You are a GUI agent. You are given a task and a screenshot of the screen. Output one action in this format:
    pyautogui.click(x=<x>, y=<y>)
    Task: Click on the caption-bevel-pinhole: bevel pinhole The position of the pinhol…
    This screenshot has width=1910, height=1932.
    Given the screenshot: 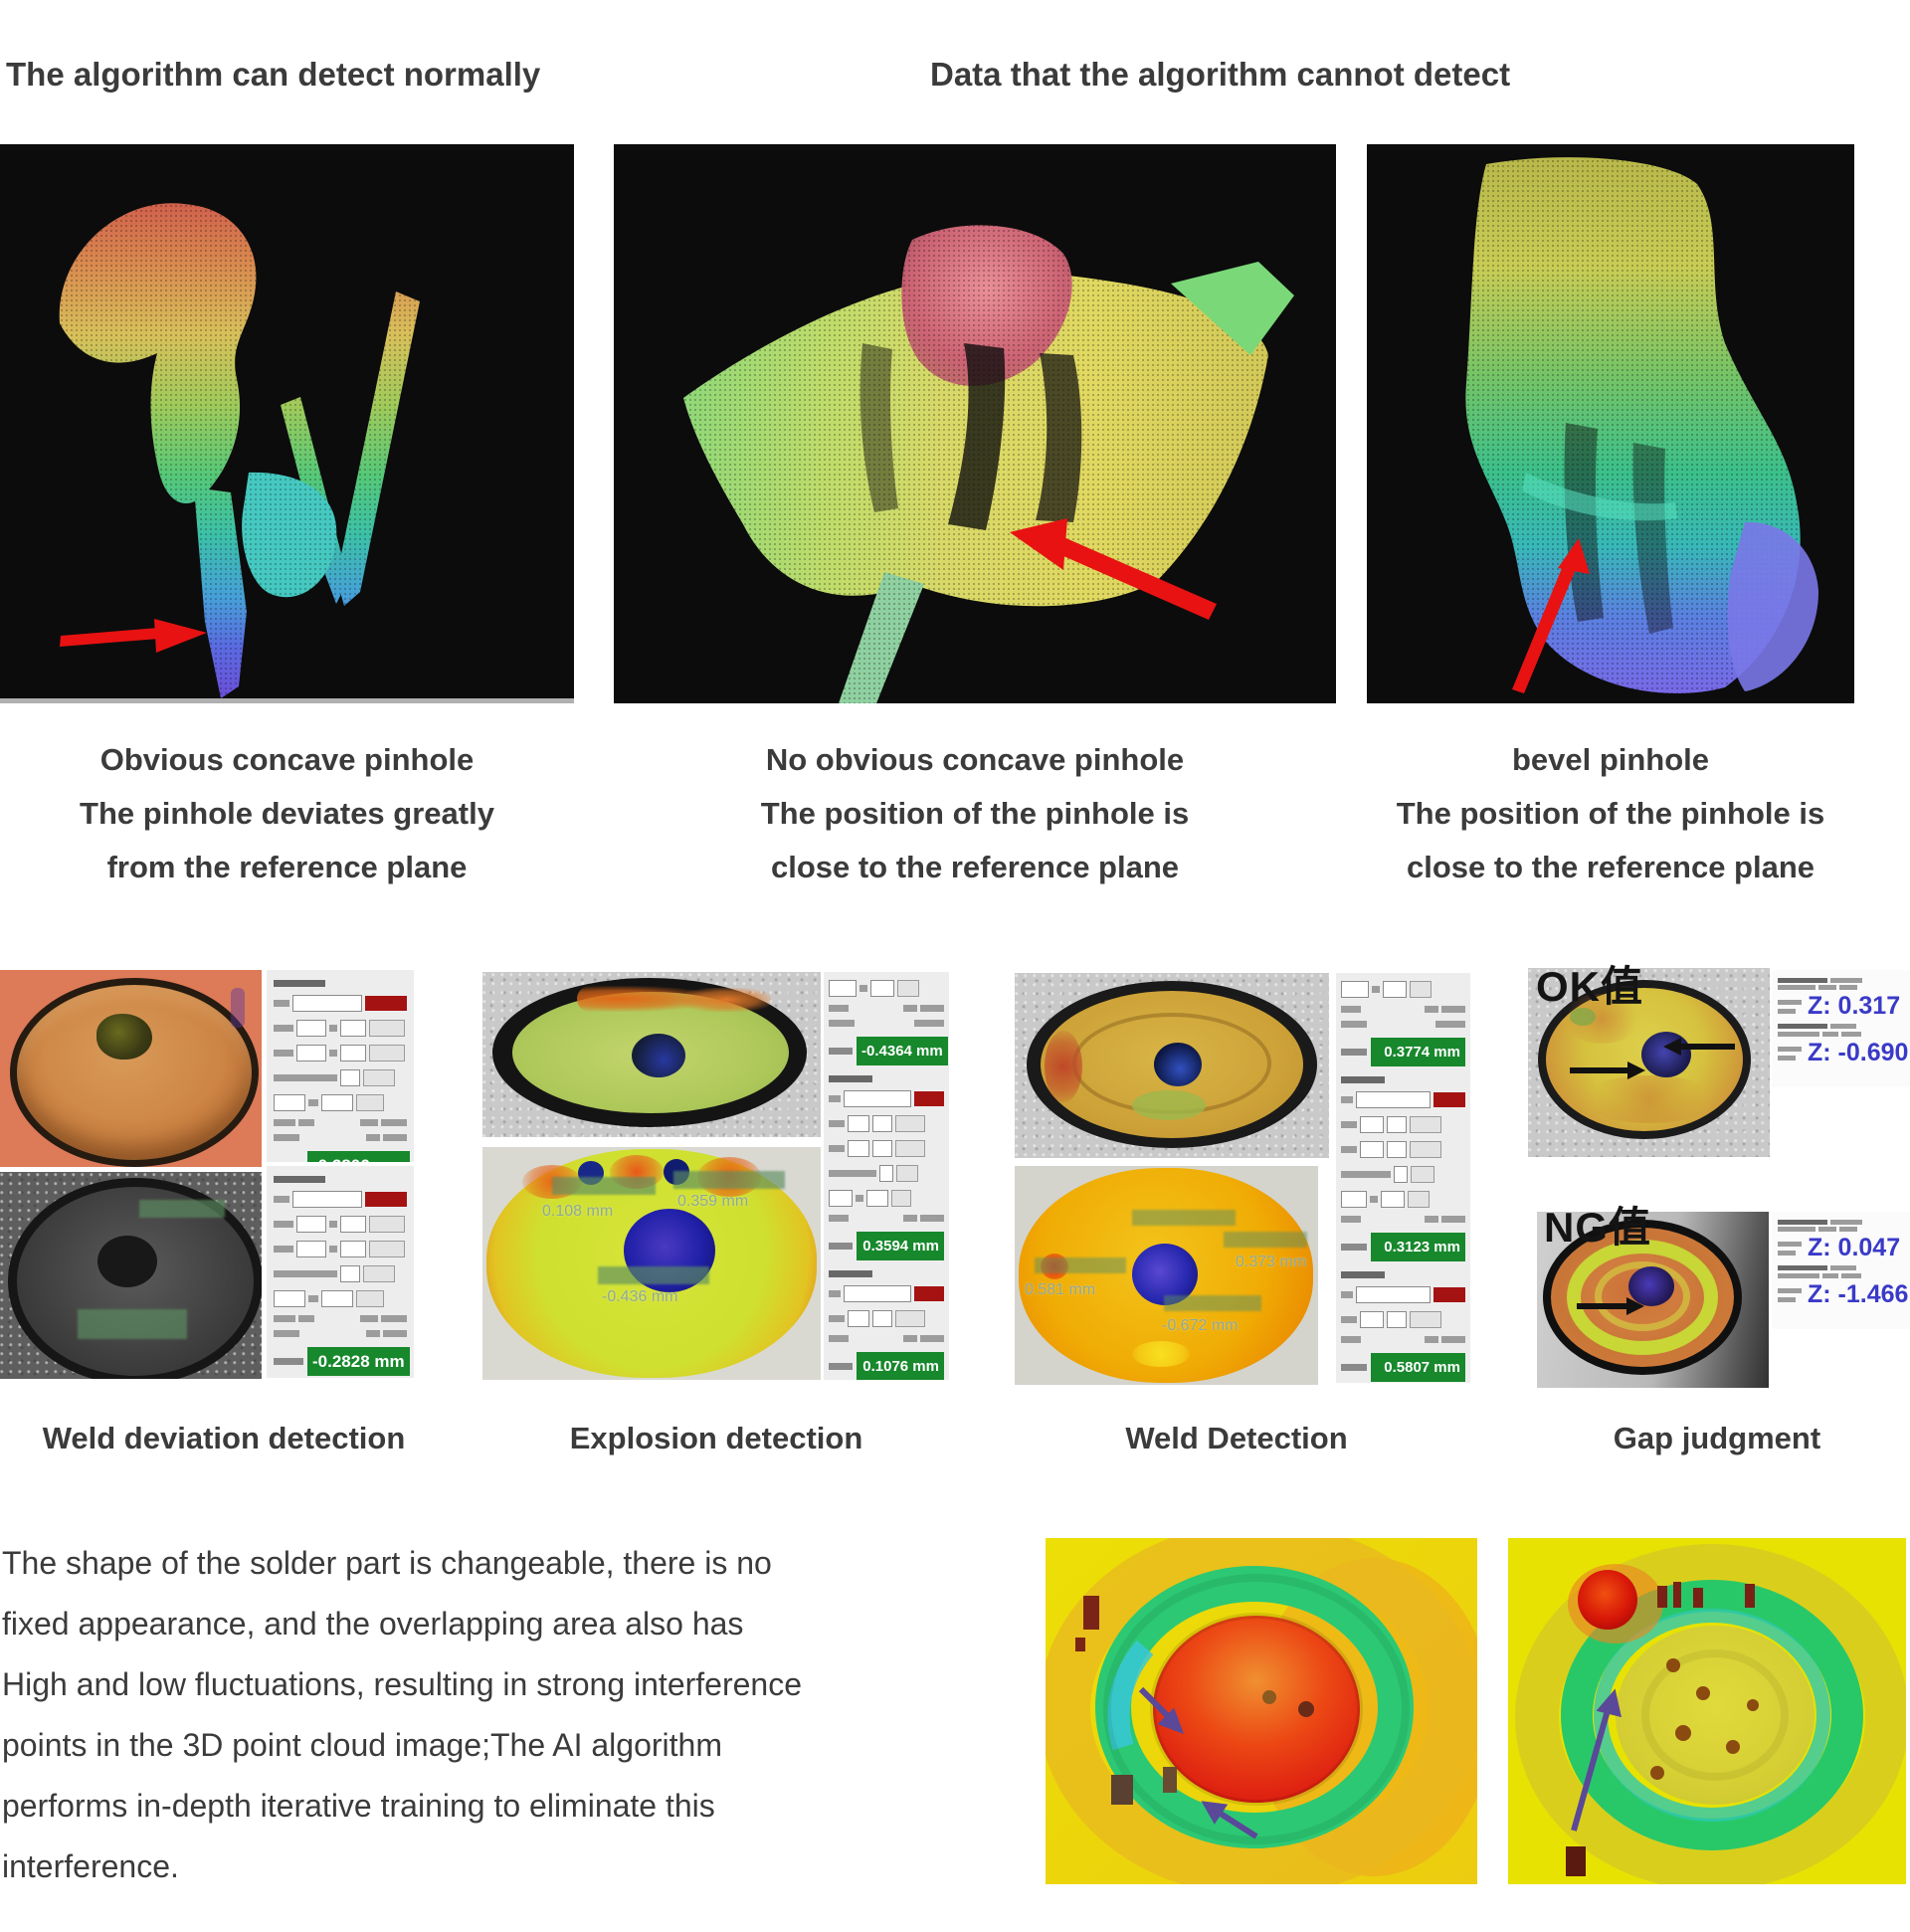 What is the action you would take?
    pyautogui.click(x=1610, y=813)
    